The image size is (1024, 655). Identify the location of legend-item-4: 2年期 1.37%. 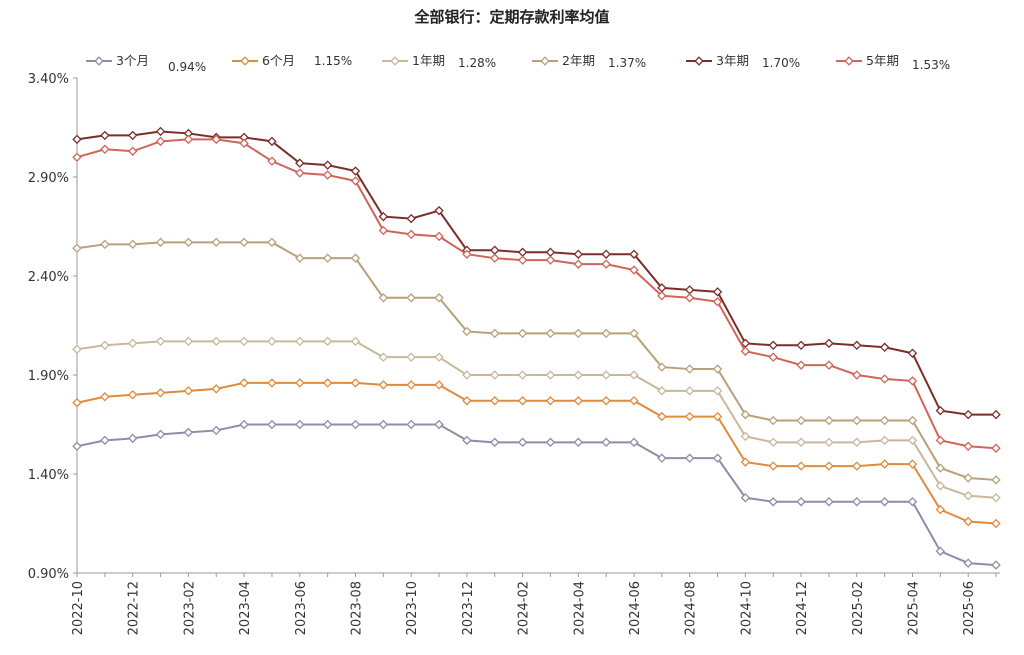
(589, 61).